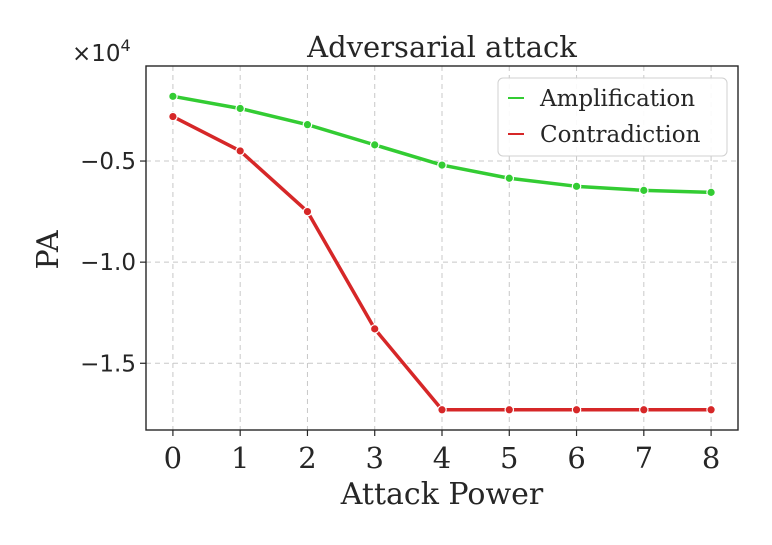 This screenshot has height=545, width=772. What do you see at coordinates (442, 458) in the screenshot?
I see `x-tick-label: 4` at bounding box center [442, 458].